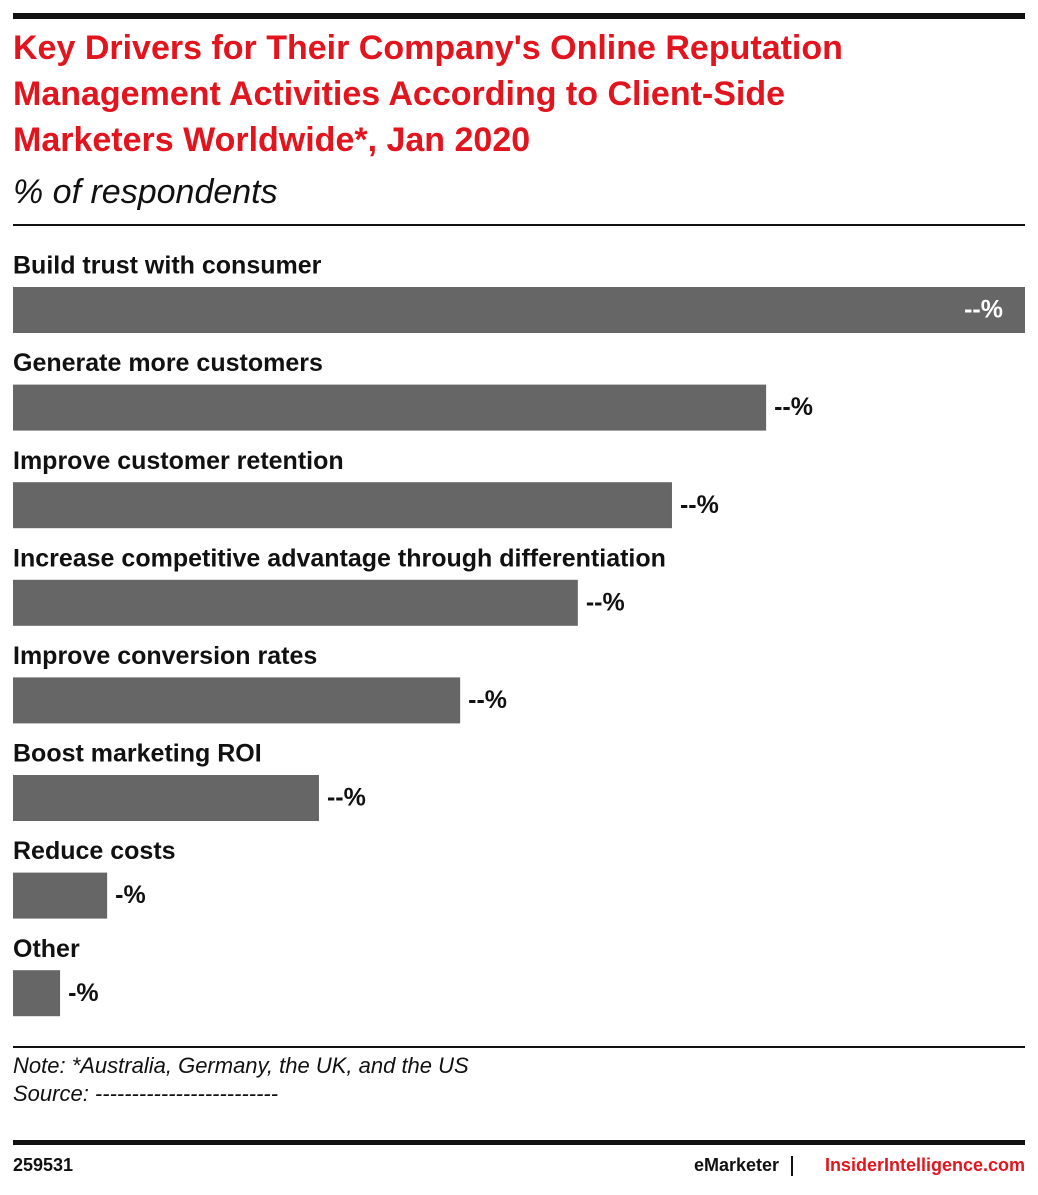 This screenshot has width=1038, height=1195. I want to click on chart-title: Marketers Worldwide*, Jan 2020, so click(271, 140).